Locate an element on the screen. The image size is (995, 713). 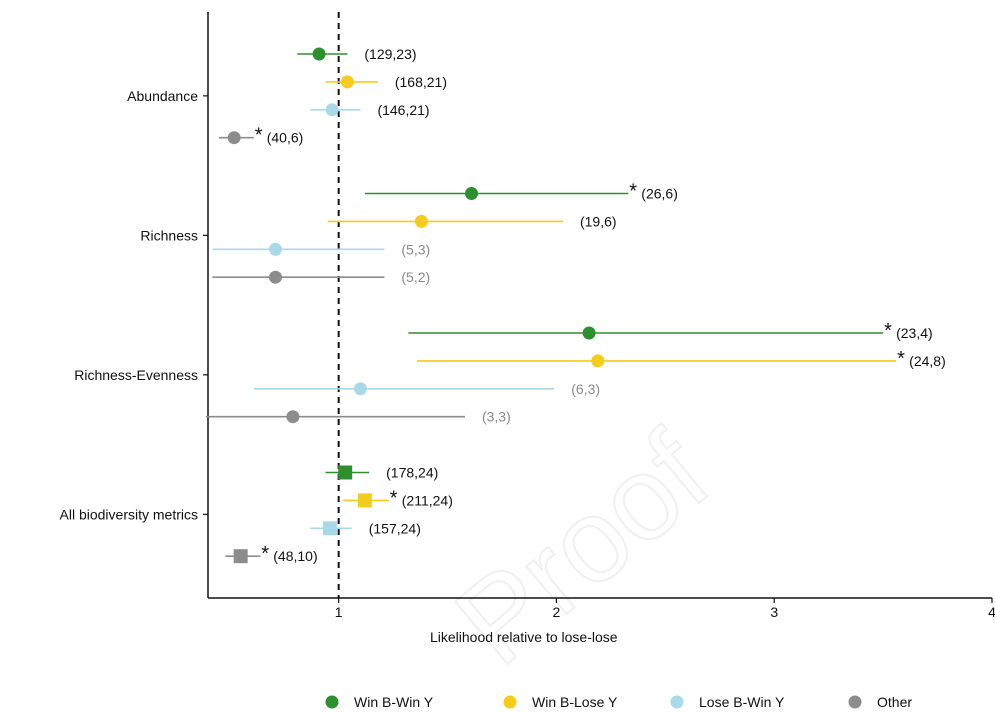
sample-size-label: (48,10) is located at coordinates (295, 556).